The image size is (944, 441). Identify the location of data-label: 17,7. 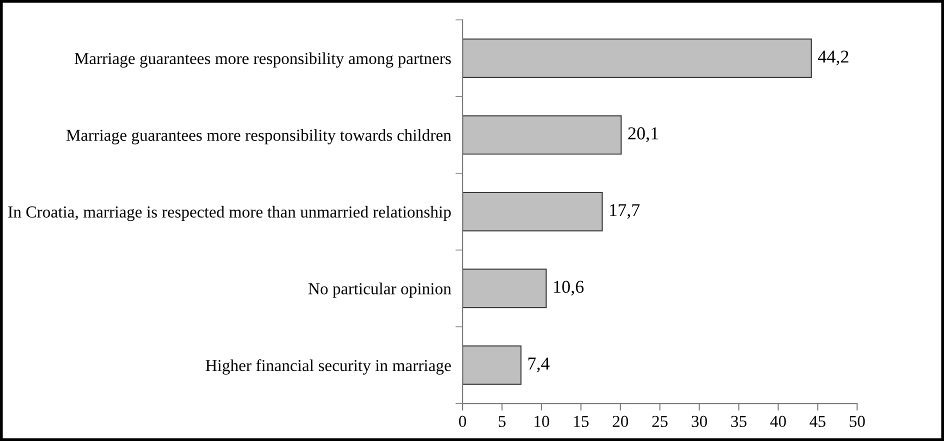
(625, 211).